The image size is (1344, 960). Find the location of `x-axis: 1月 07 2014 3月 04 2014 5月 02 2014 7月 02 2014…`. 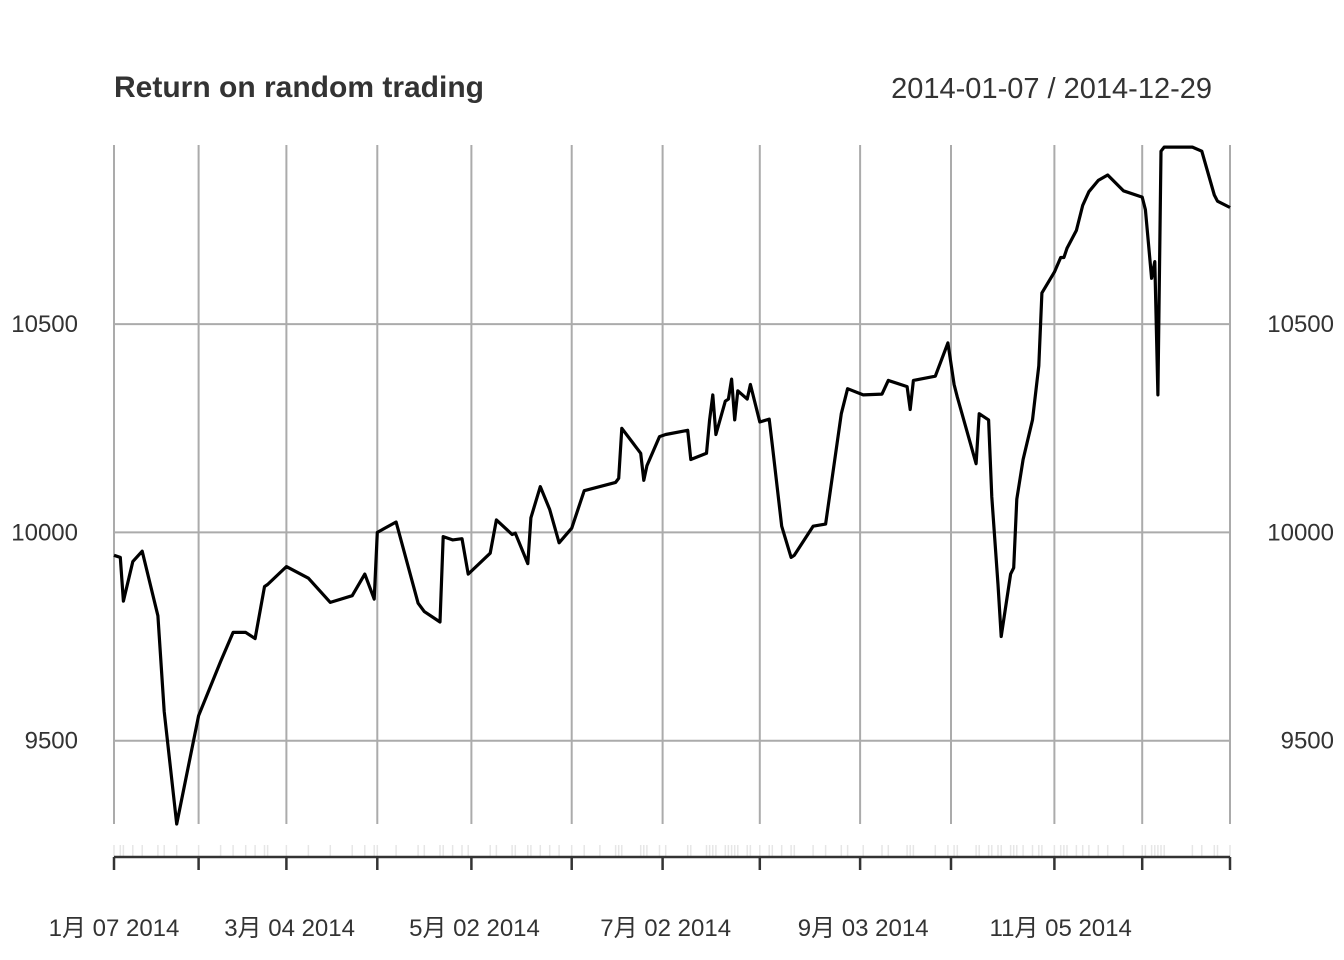

x-axis: 1月 07 2014 3月 04 2014 5月 02 2014 7月 02 2014… is located at coordinates (640, 893).